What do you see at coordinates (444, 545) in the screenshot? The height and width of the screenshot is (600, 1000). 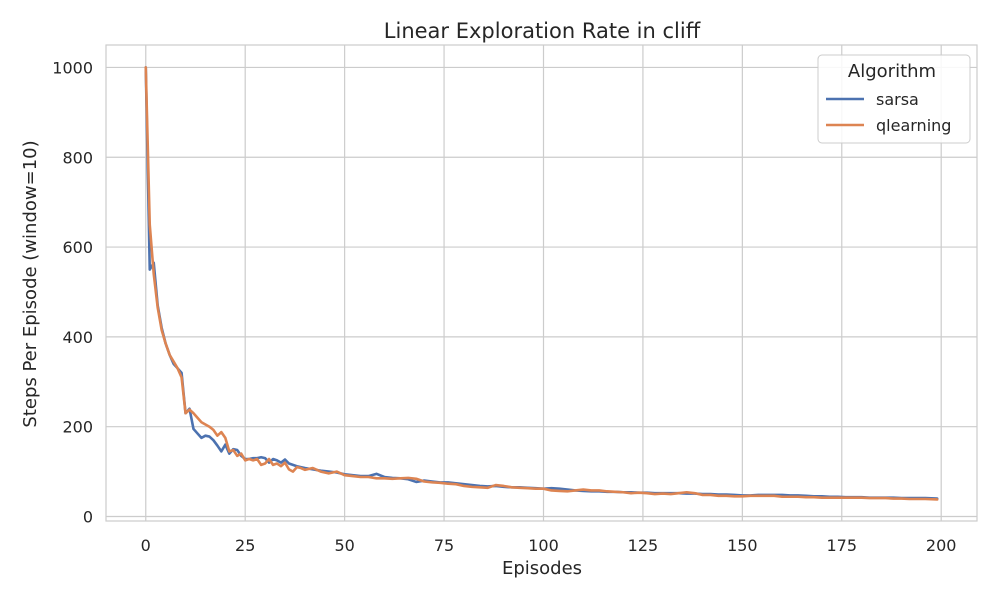 I see `x-tick-label: 75` at bounding box center [444, 545].